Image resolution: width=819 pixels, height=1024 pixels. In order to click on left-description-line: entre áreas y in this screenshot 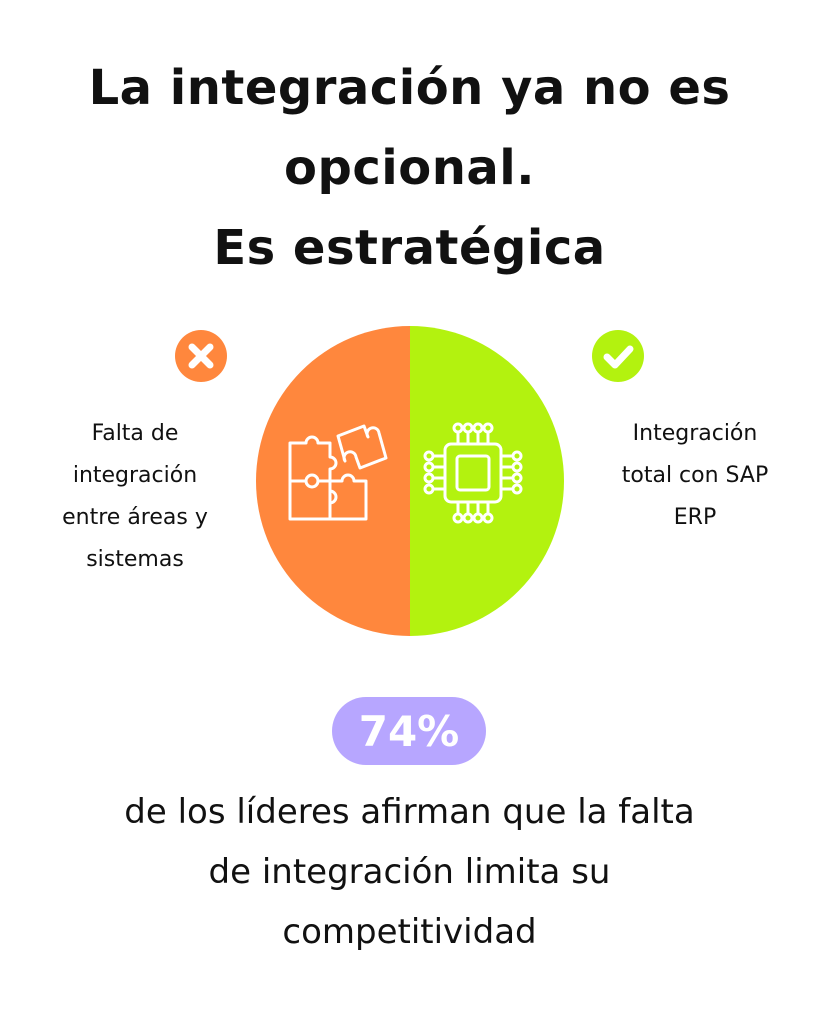, I will do `click(135, 517)`.